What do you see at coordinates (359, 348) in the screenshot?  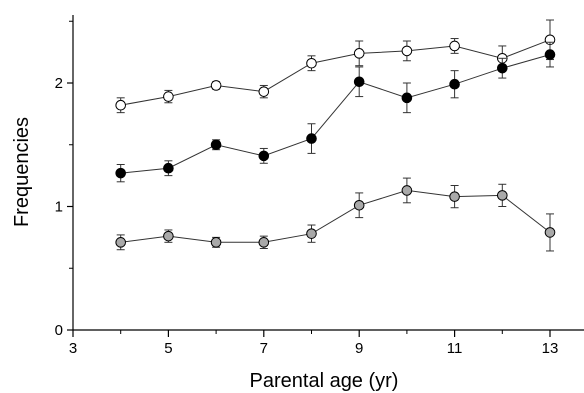 I see `x-tick-label: 9` at bounding box center [359, 348].